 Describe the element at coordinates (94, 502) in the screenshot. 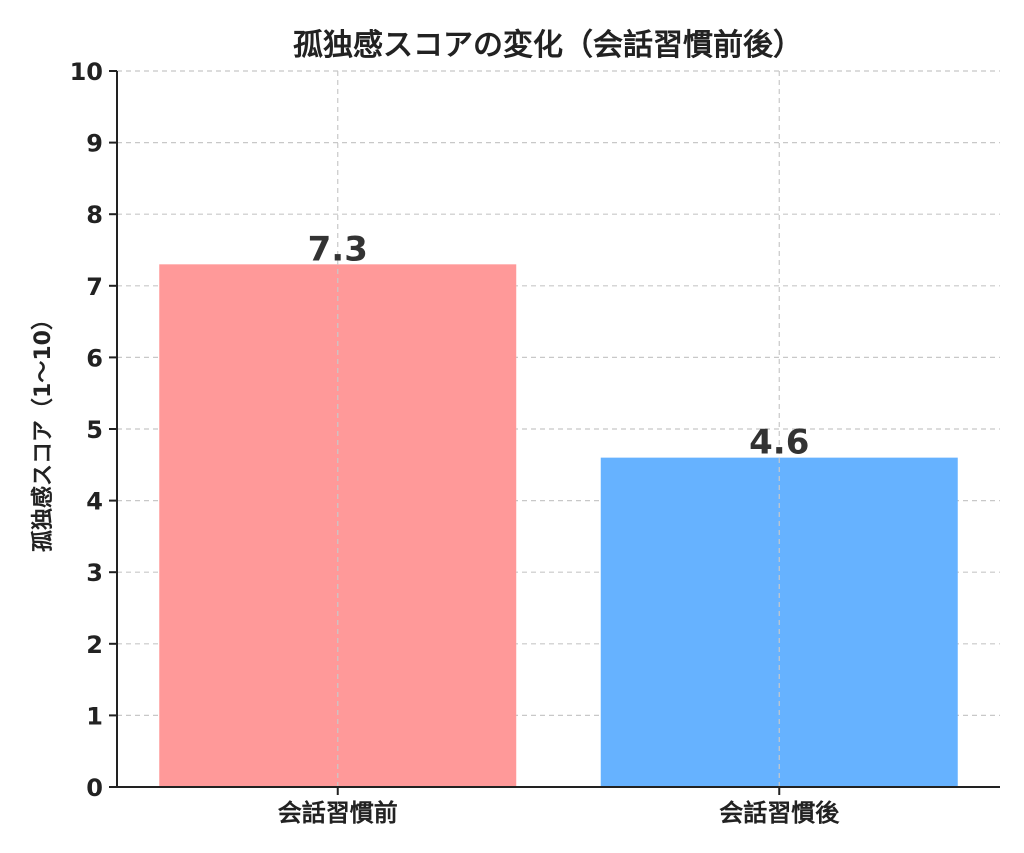

I see `y-tick-label: 4` at that location.